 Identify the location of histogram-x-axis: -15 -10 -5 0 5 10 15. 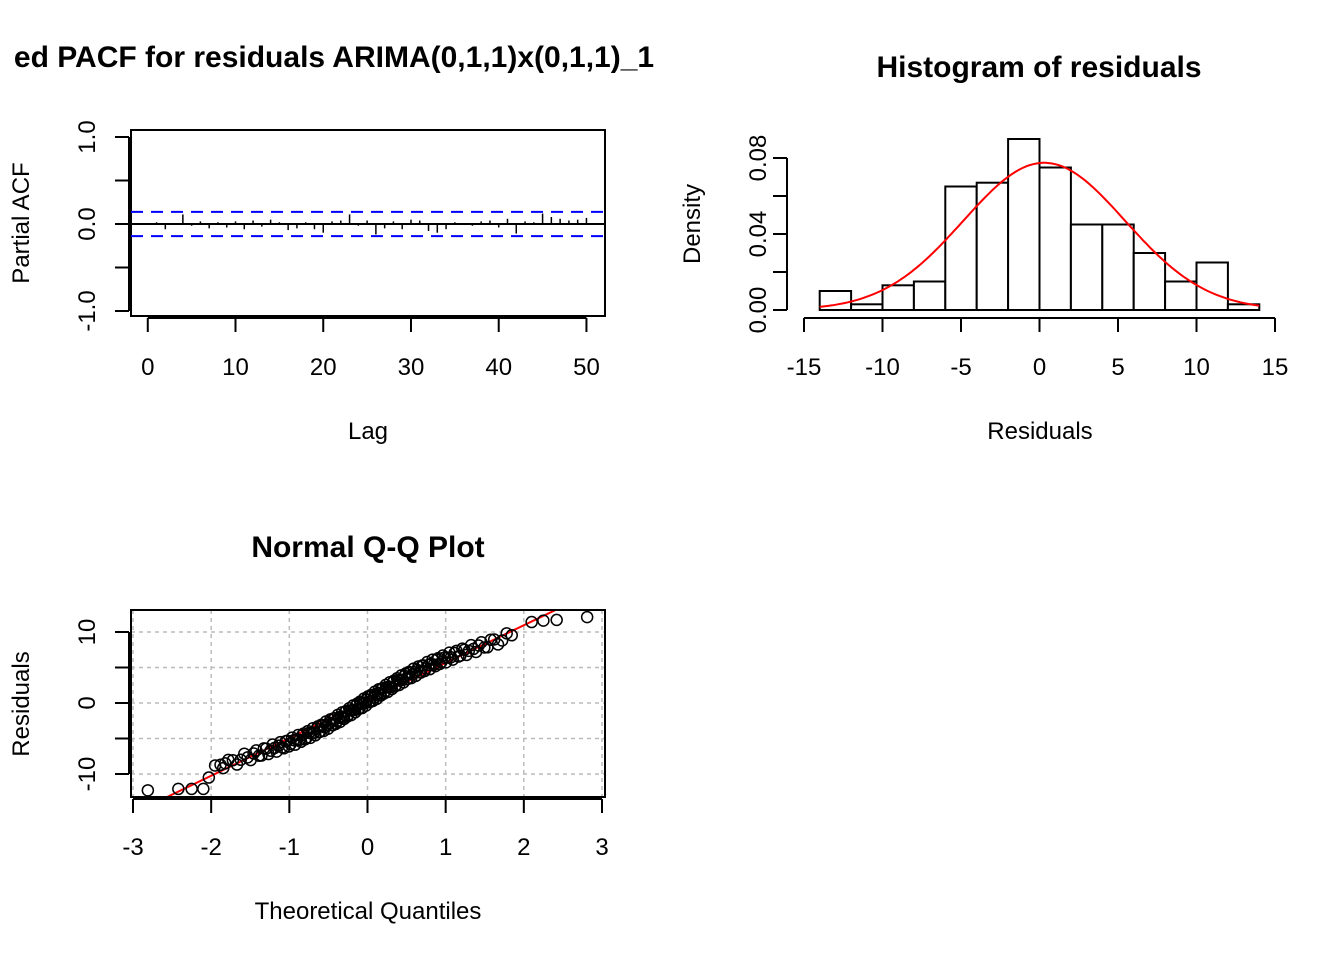
(1038, 349).